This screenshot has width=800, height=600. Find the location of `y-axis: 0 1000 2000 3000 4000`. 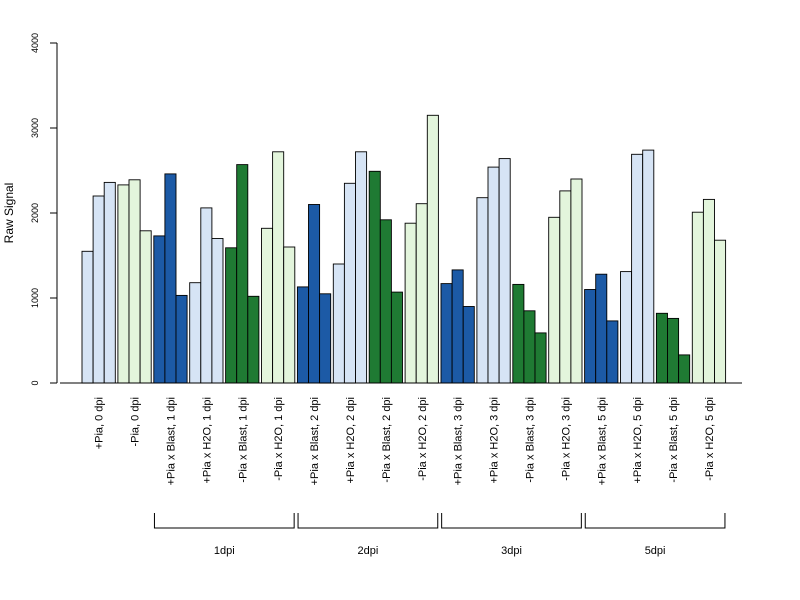

y-axis: 0 1000 2000 3000 4000 is located at coordinates (44, 209).